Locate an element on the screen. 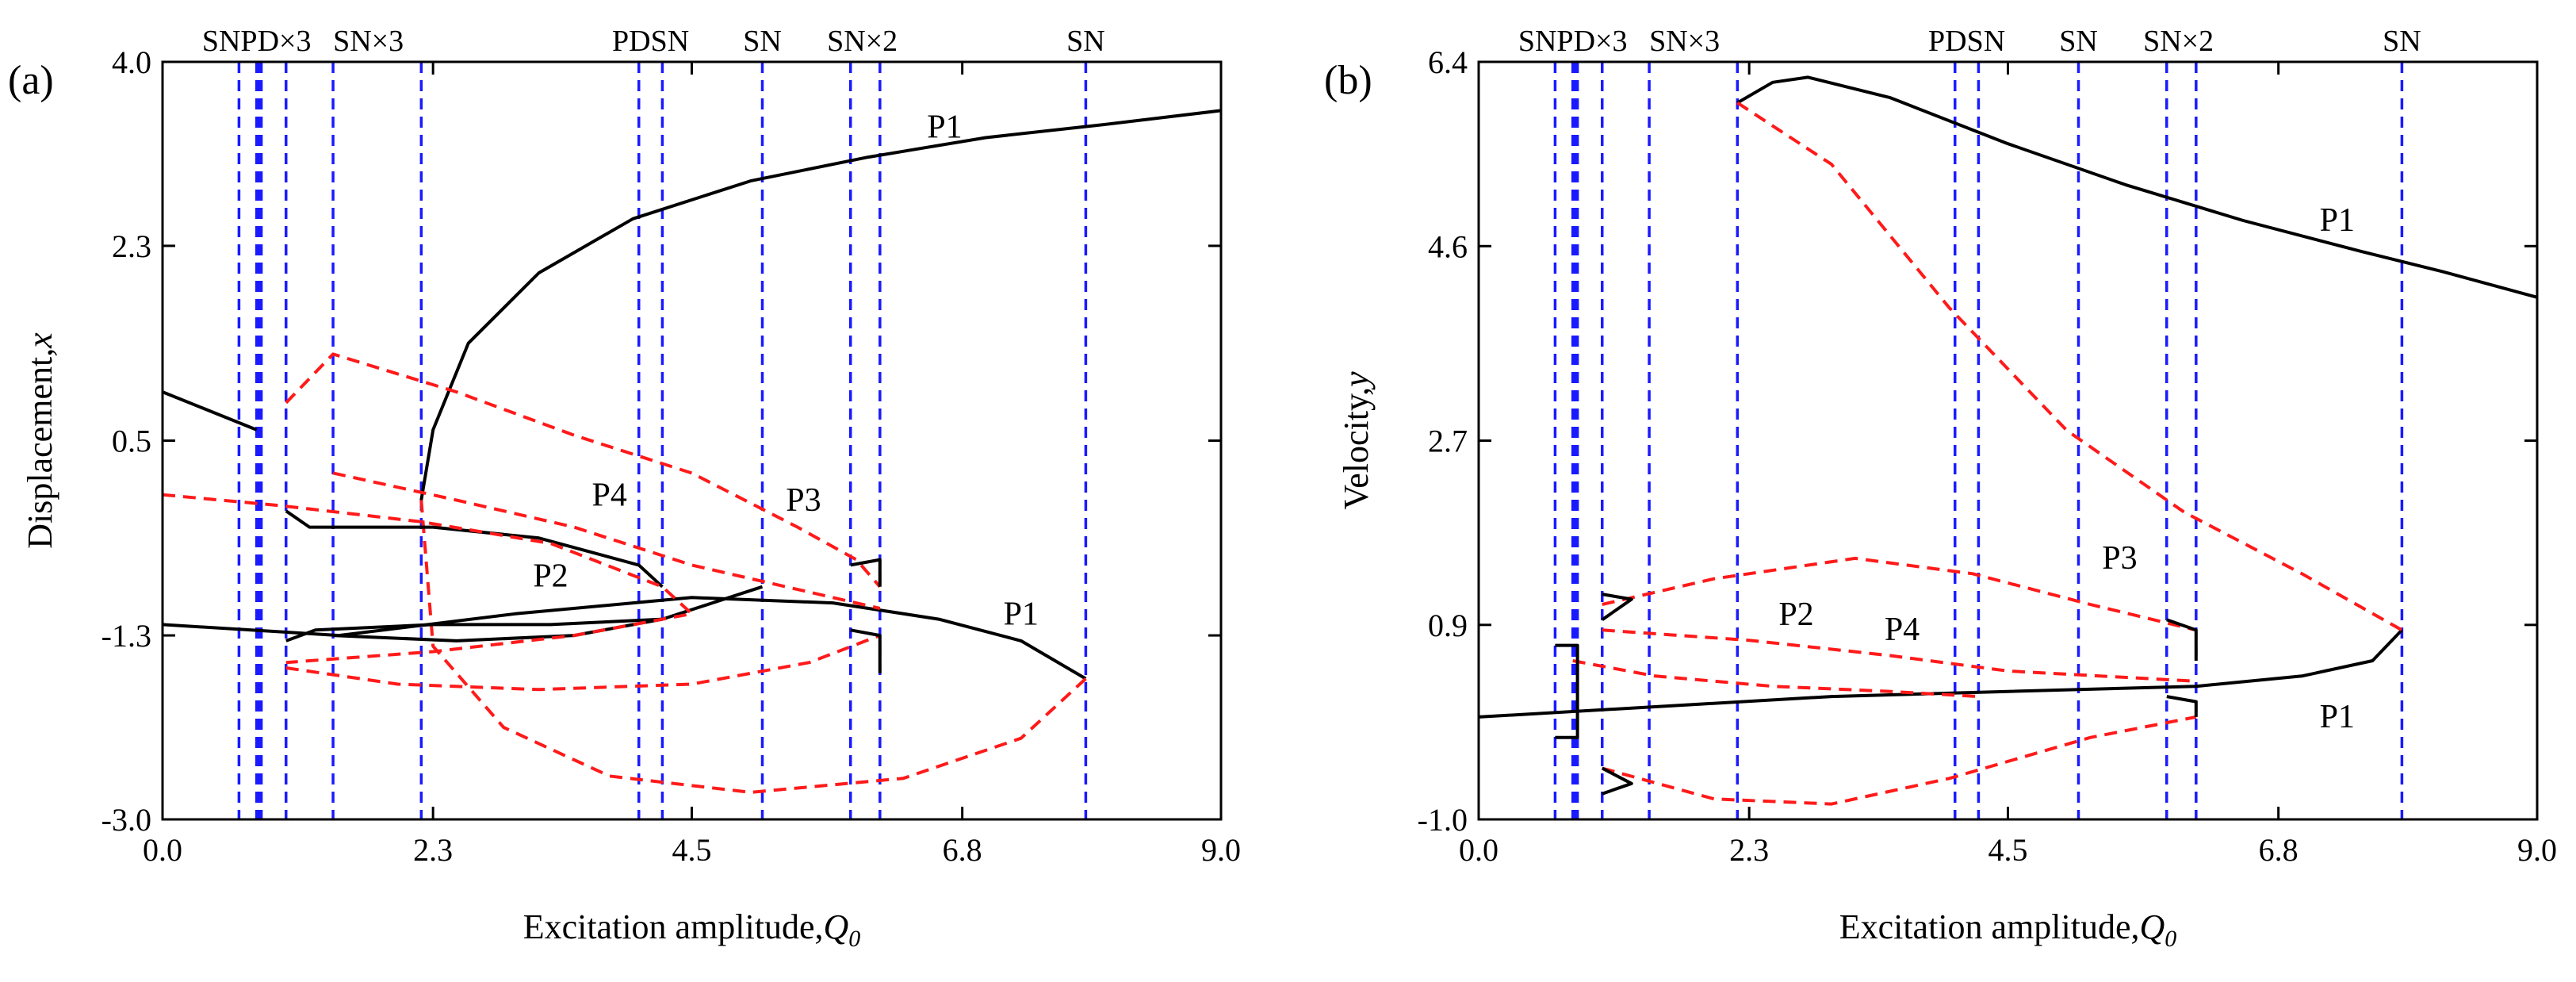 The height and width of the screenshot is (982, 2576). y-axis-title: Displacement,x is located at coordinates (40, 440).